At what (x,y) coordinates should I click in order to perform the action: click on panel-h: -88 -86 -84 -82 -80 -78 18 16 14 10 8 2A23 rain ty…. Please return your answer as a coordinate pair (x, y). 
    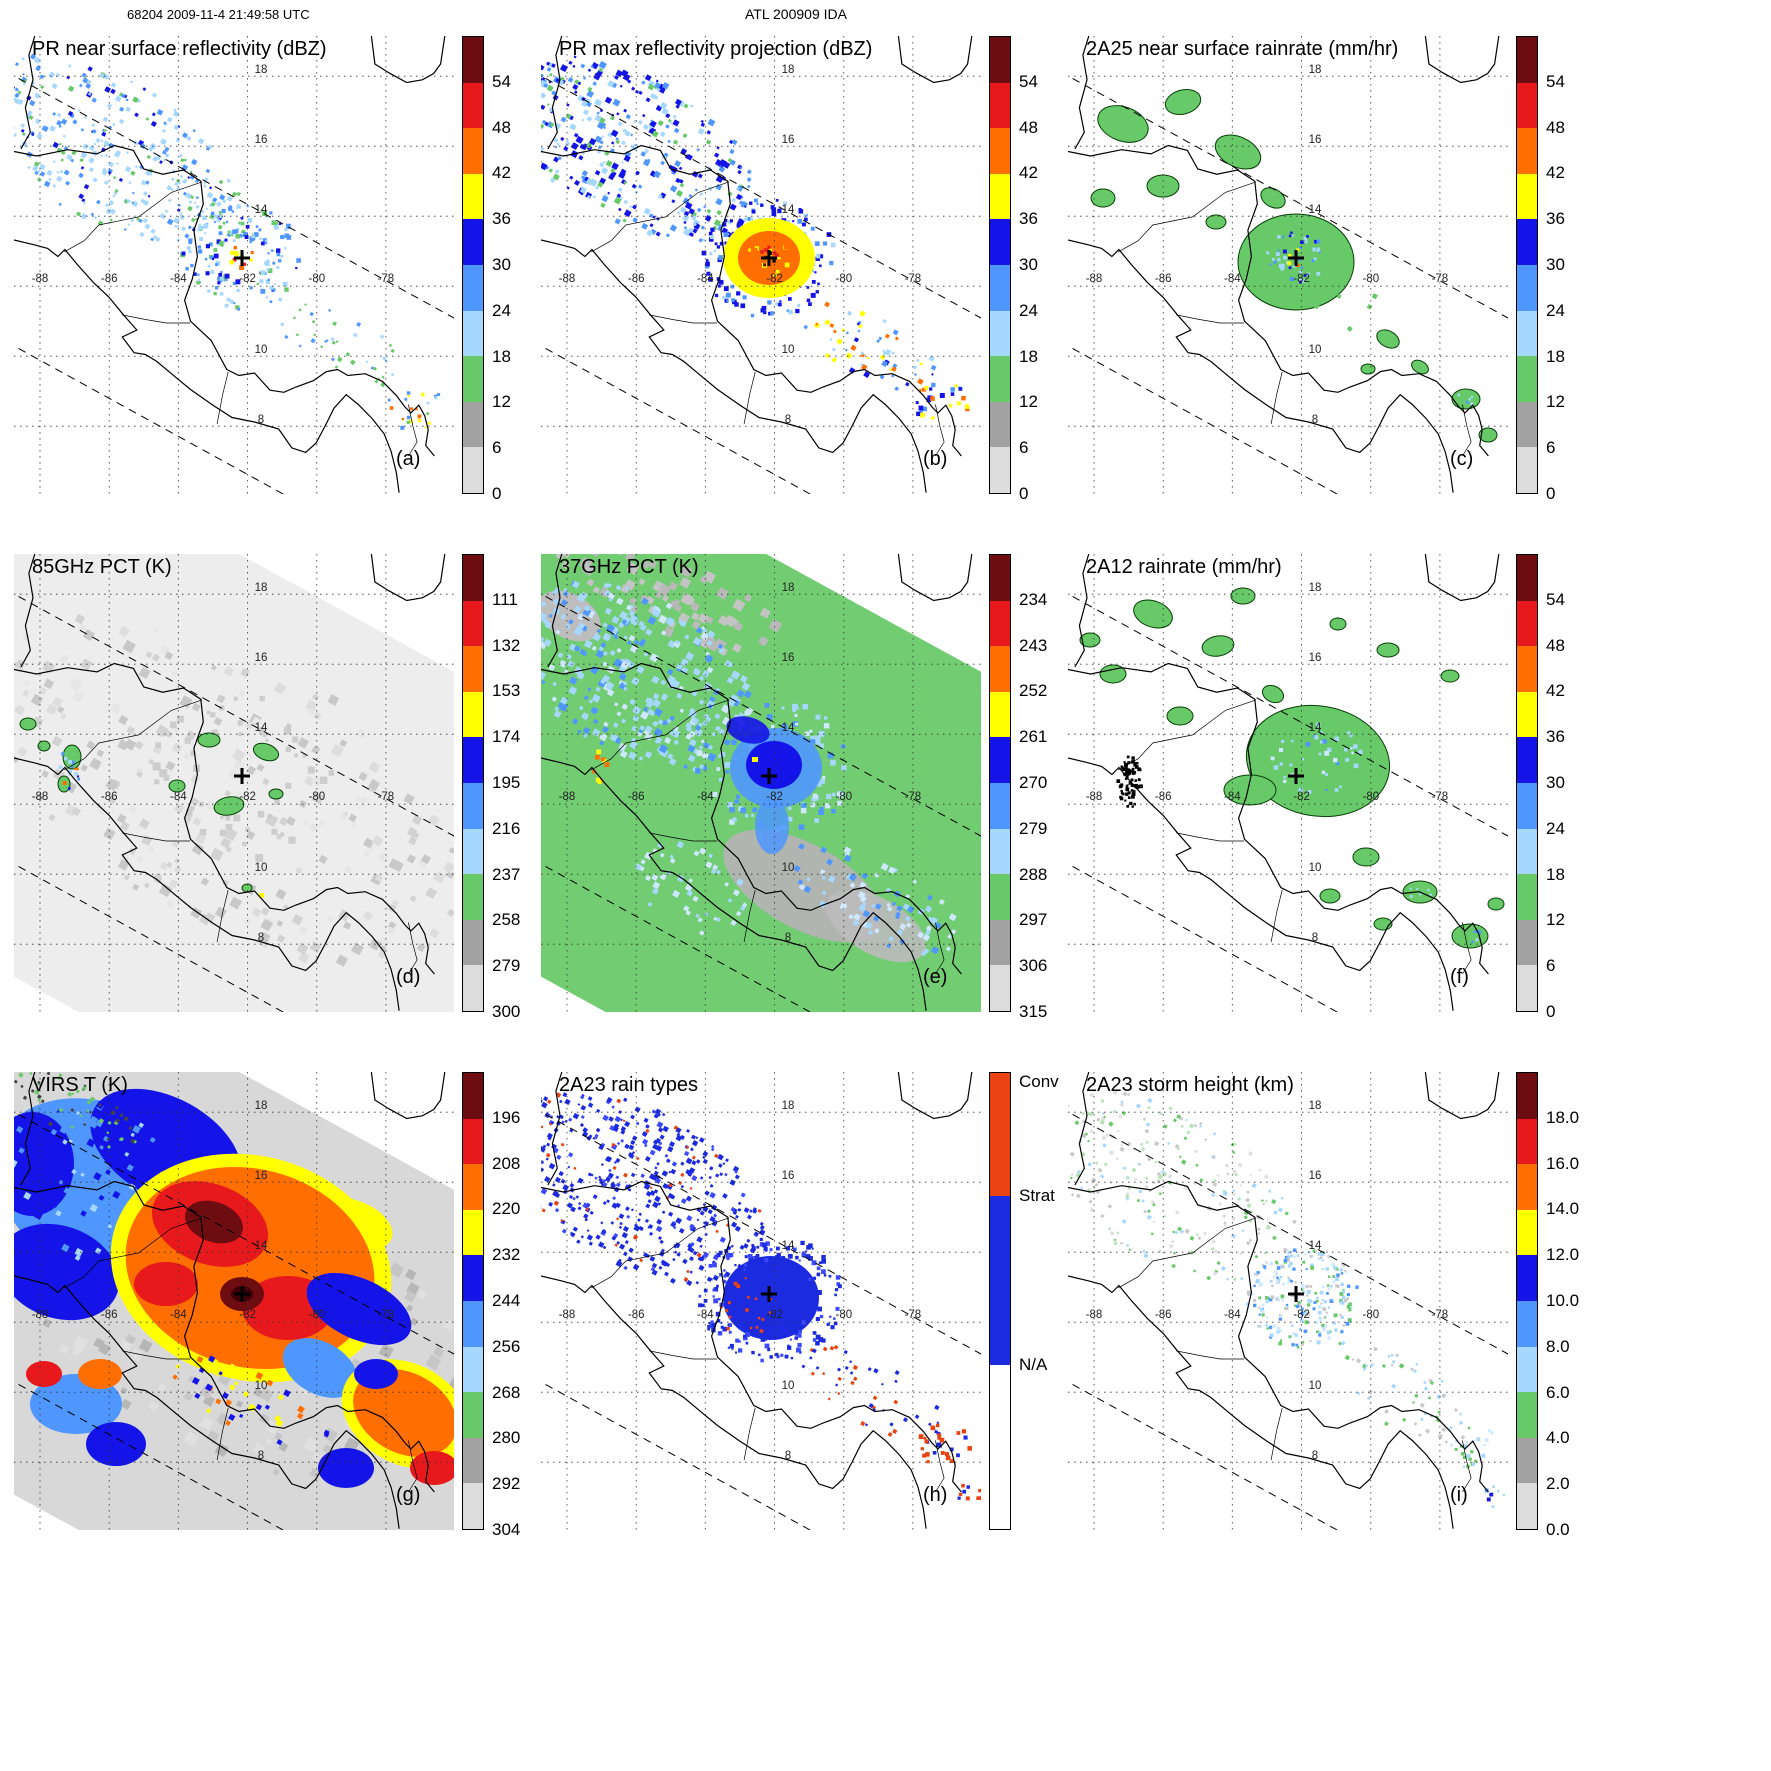
    Looking at the image, I should click on (796, 1327).